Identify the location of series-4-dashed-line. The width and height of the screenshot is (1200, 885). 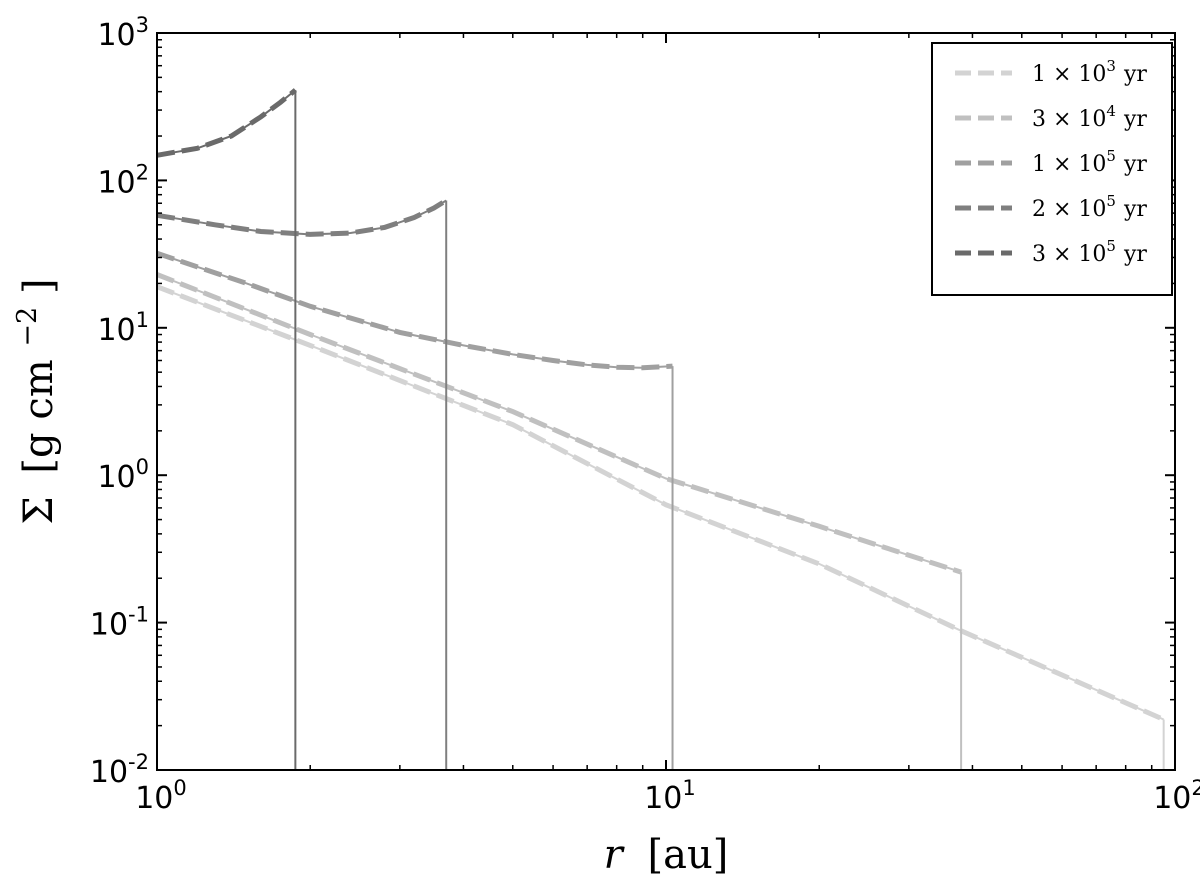
(302, 217).